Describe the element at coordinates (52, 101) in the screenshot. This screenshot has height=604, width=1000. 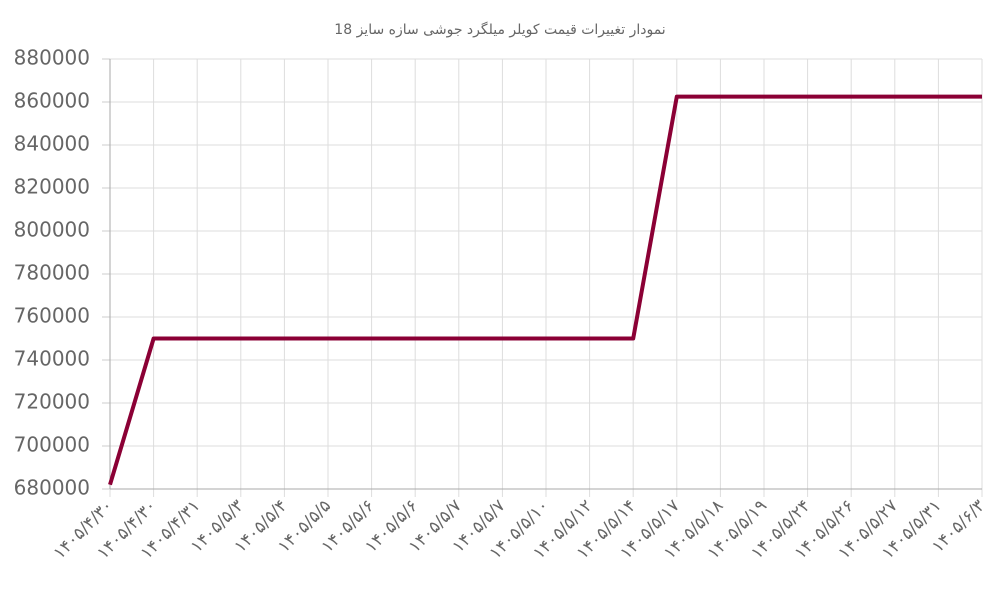
I see `y-tick-label: 860000` at that location.